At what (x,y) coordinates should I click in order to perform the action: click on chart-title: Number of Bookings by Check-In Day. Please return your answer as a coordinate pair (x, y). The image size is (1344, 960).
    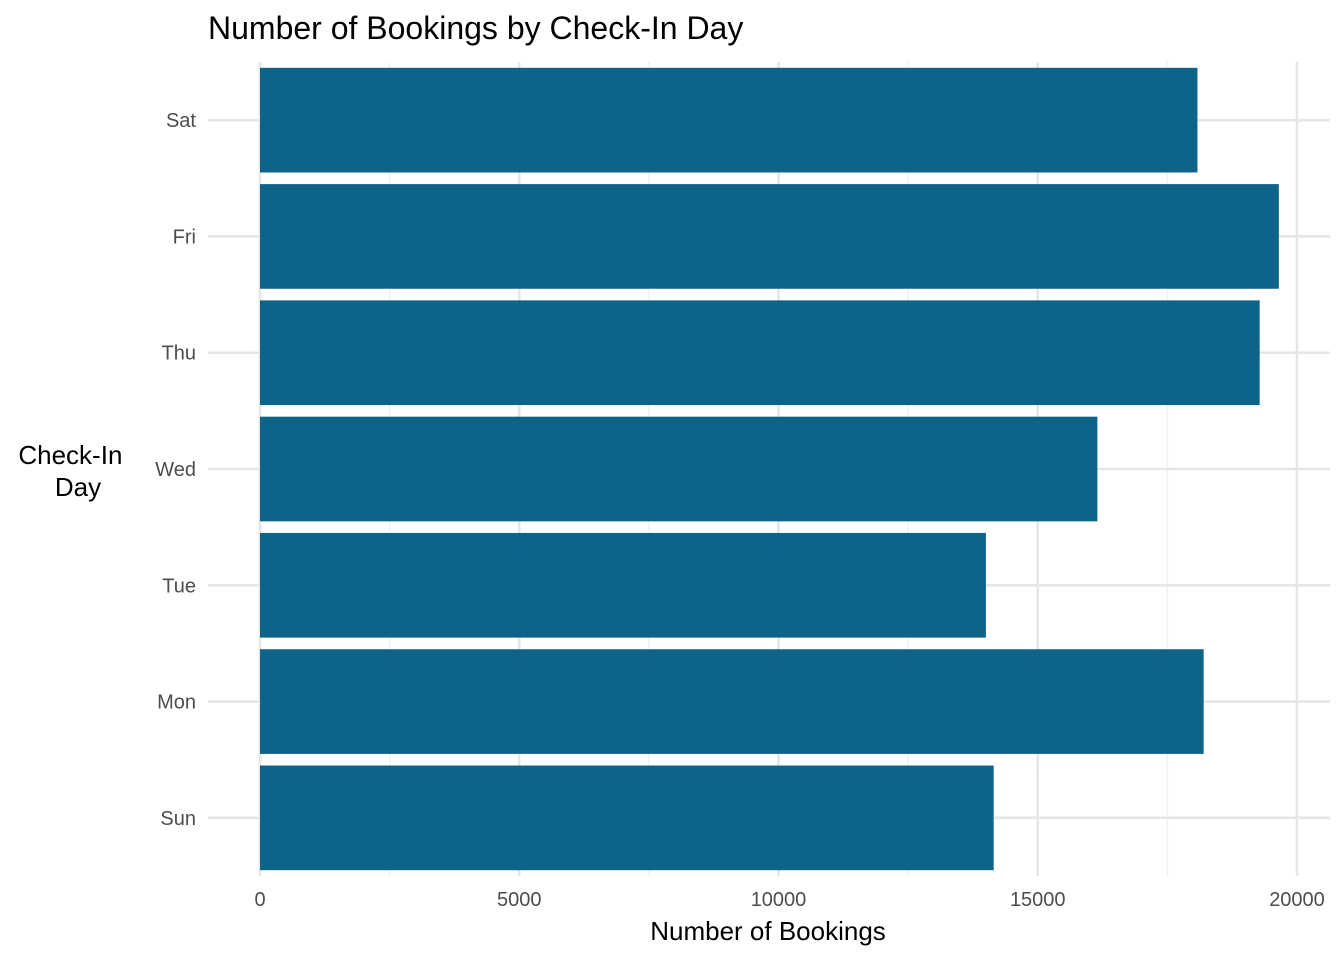
    Looking at the image, I should click on (475, 28).